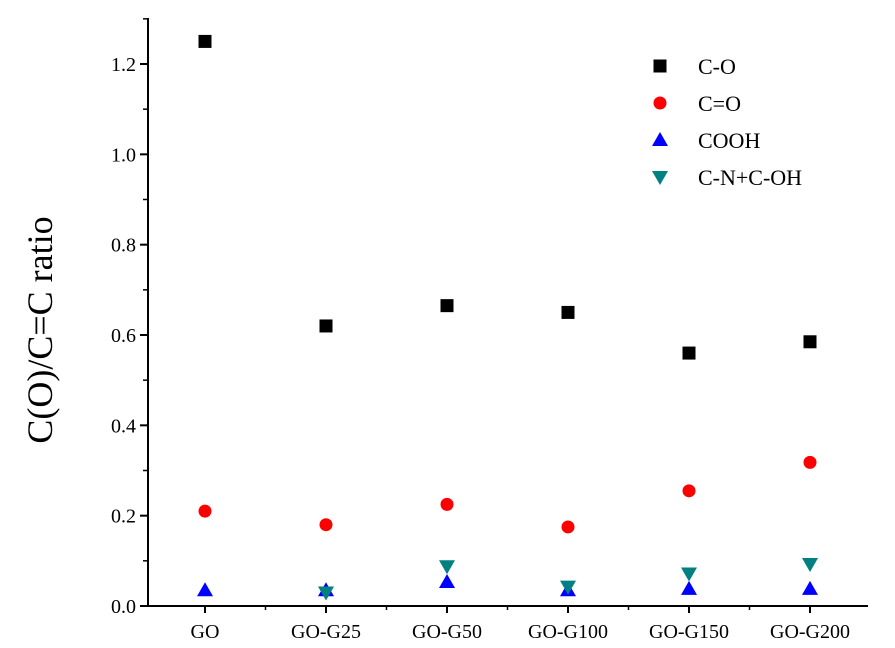 The width and height of the screenshot is (895, 648). What do you see at coordinates (123, 607) in the screenshot?
I see `y-tick-label: 0.0` at bounding box center [123, 607].